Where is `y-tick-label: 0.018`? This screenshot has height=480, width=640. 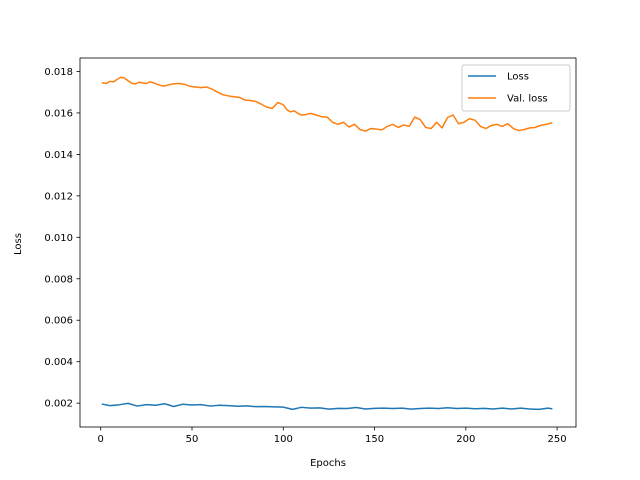 y-tick-label: 0.018 is located at coordinates (58, 72).